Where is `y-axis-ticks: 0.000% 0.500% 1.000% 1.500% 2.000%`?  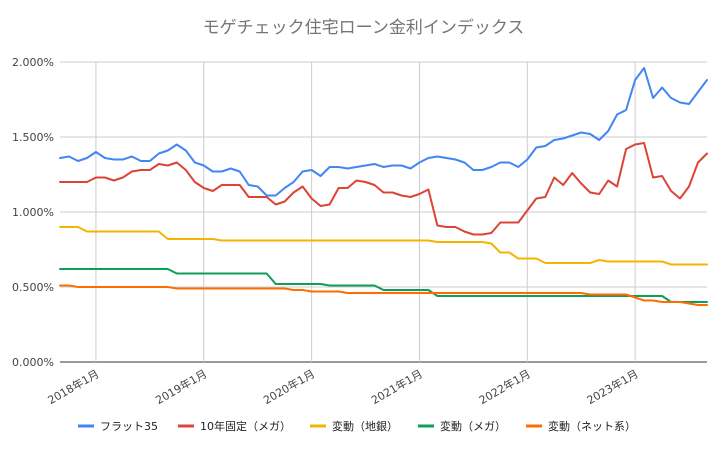 y-axis-ticks: 0.000% 0.500% 1.000% 1.500% 2.000% is located at coordinates (33, 212).